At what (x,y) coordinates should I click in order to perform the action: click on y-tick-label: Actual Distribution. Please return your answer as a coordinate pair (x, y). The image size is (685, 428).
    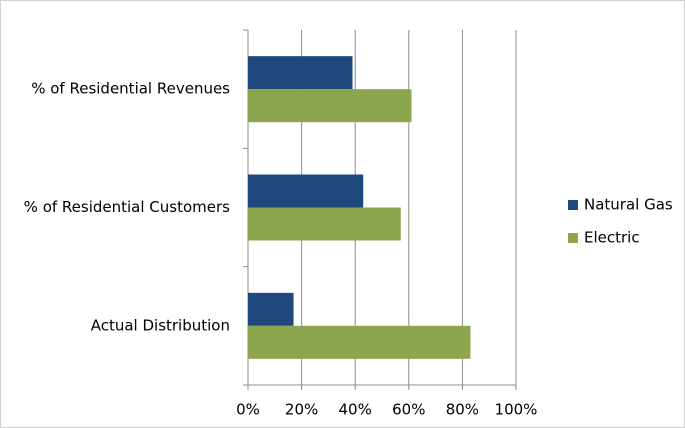
    Looking at the image, I should click on (160, 325).